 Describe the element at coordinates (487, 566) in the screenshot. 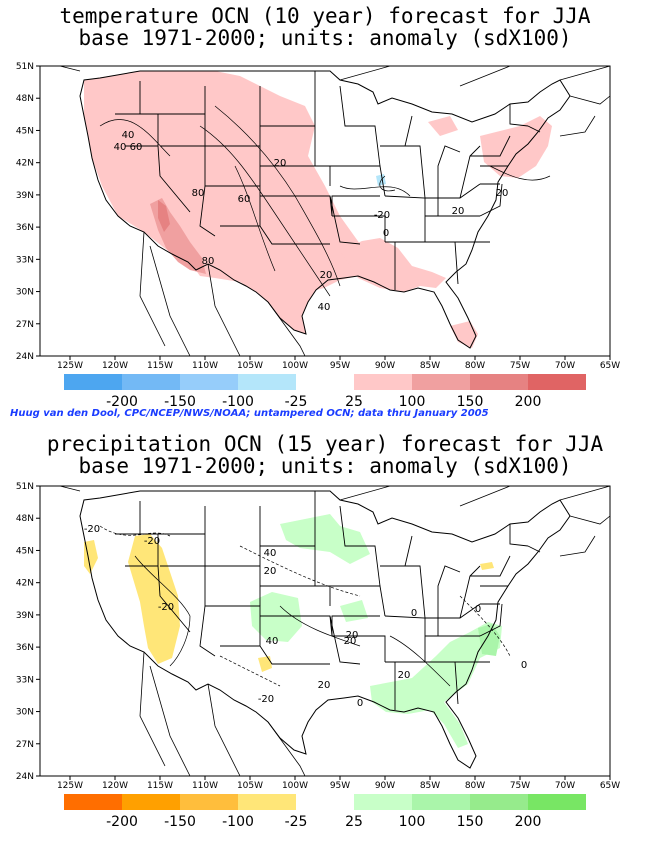

I see `dry-anomaly-northeast` at that location.